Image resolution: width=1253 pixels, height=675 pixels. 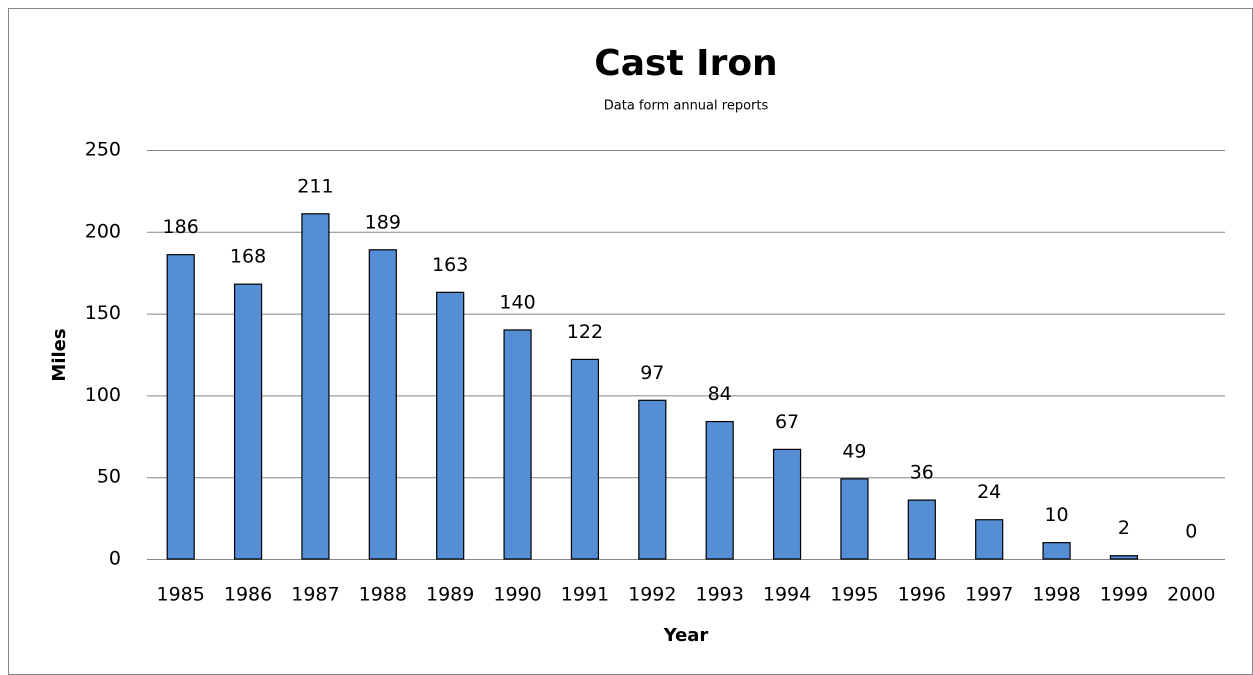 I want to click on data-label: 97, so click(x=652, y=373).